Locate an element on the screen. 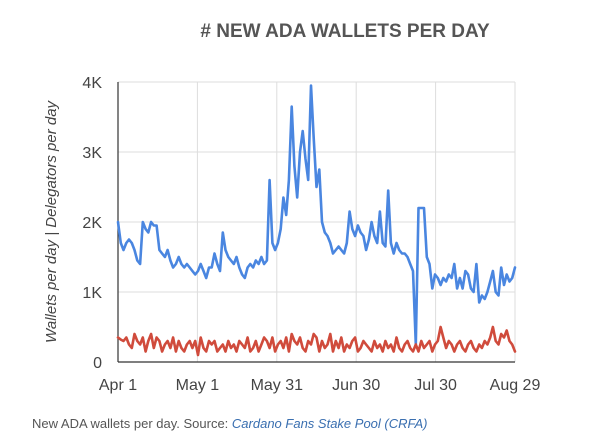  source-link: Cardano Fans Stake Pool (CRFA) is located at coordinates (329, 423).